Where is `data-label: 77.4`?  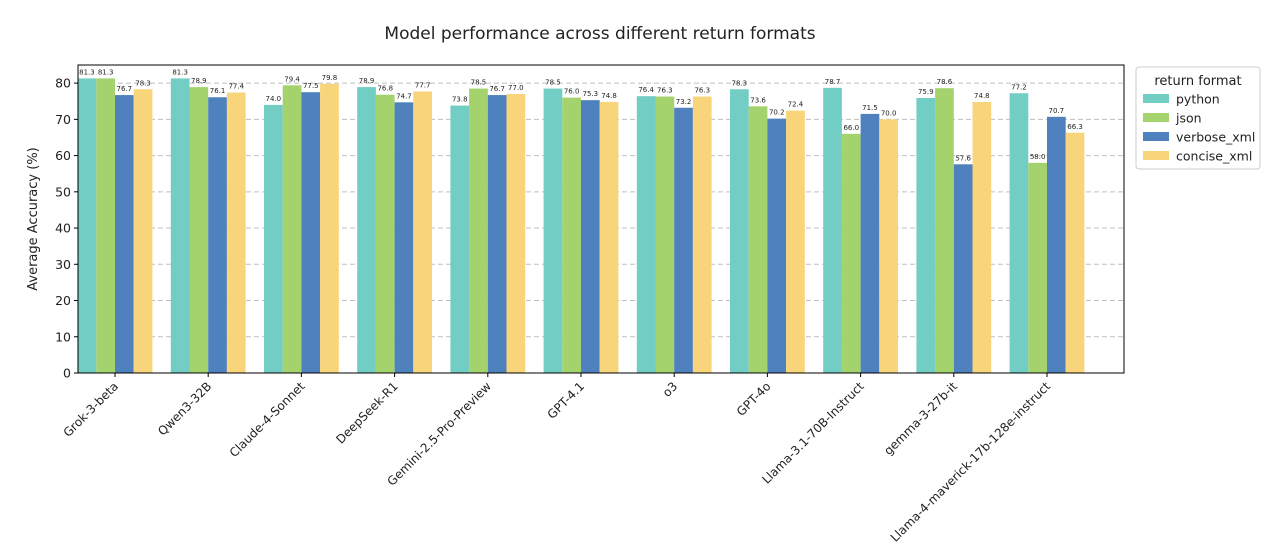
data-label: 77.4 is located at coordinates (236, 87).